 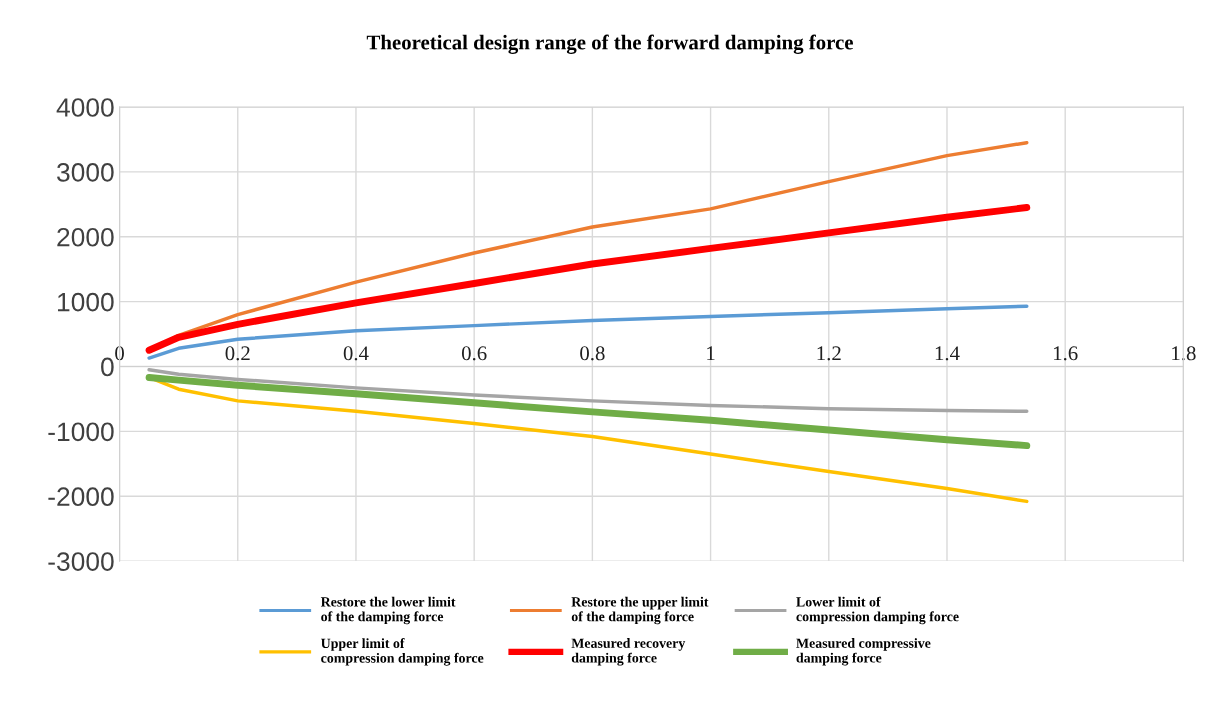 What do you see at coordinates (947, 353) in the screenshot?
I see `x-tick-label: 1.4` at bounding box center [947, 353].